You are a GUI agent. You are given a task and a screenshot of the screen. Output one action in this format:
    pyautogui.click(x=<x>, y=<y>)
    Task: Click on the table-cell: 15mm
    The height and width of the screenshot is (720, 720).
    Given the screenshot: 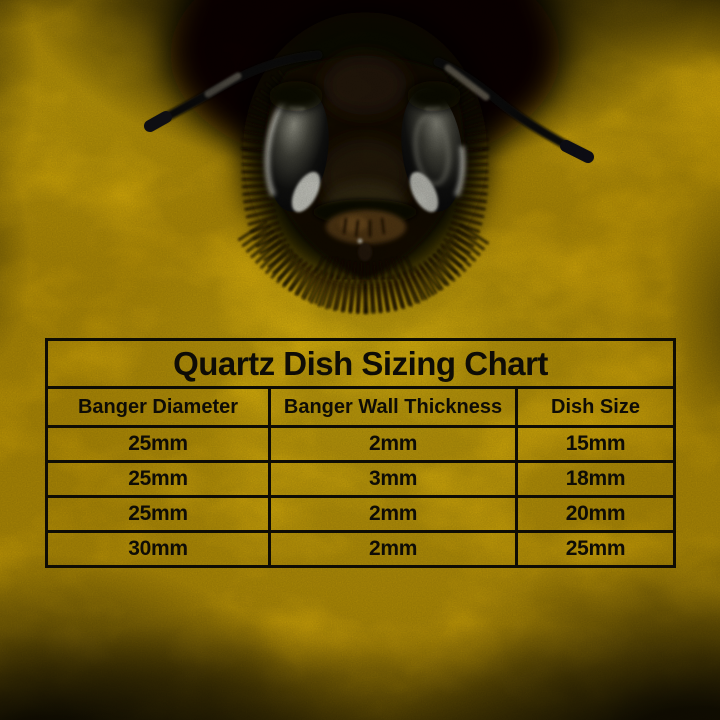 What is the action you would take?
    pyautogui.click(x=594, y=444)
    